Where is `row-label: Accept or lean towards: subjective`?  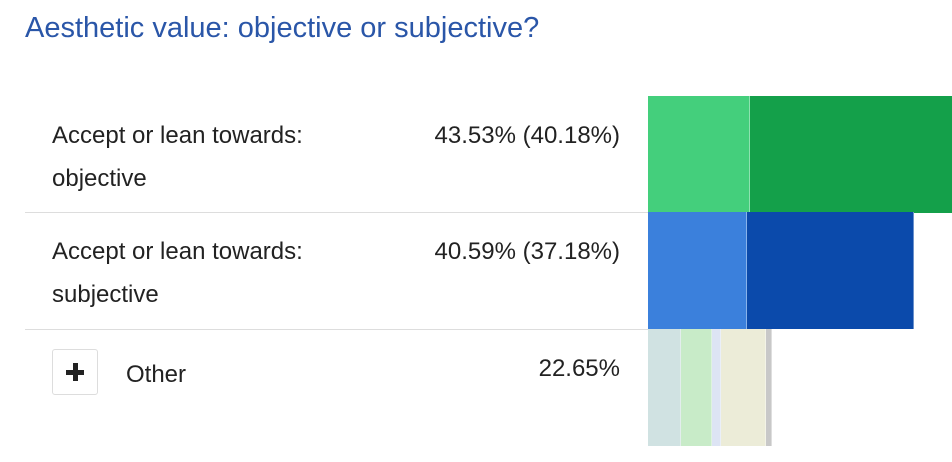 row-label: Accept or lean towards: subjective is located at coordinates (177, 273).